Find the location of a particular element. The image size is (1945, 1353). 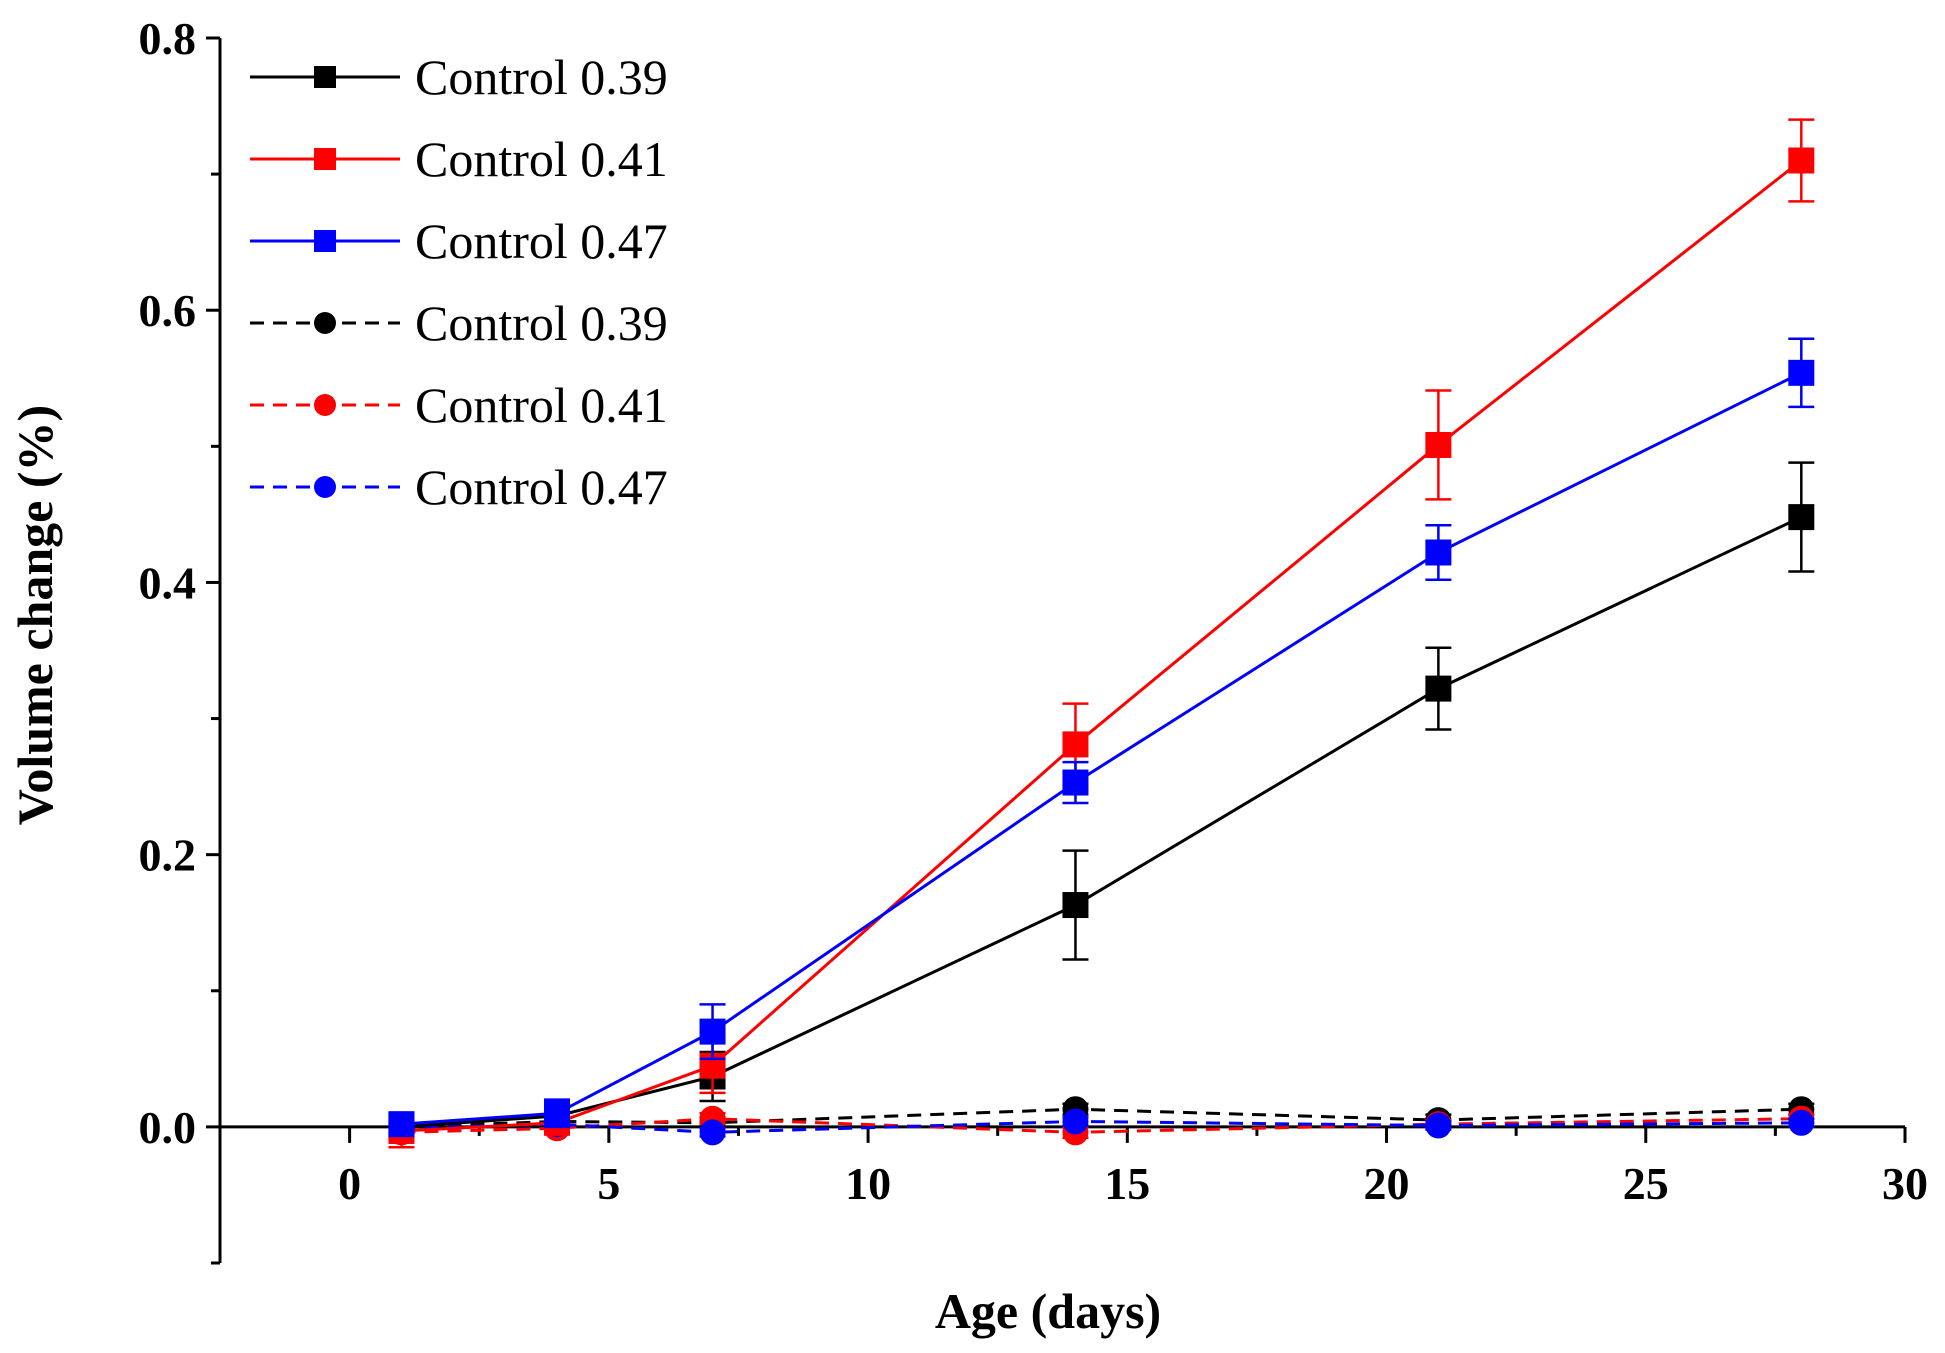

y-tick-label: 0.4 is located at coordinates (168, 582).